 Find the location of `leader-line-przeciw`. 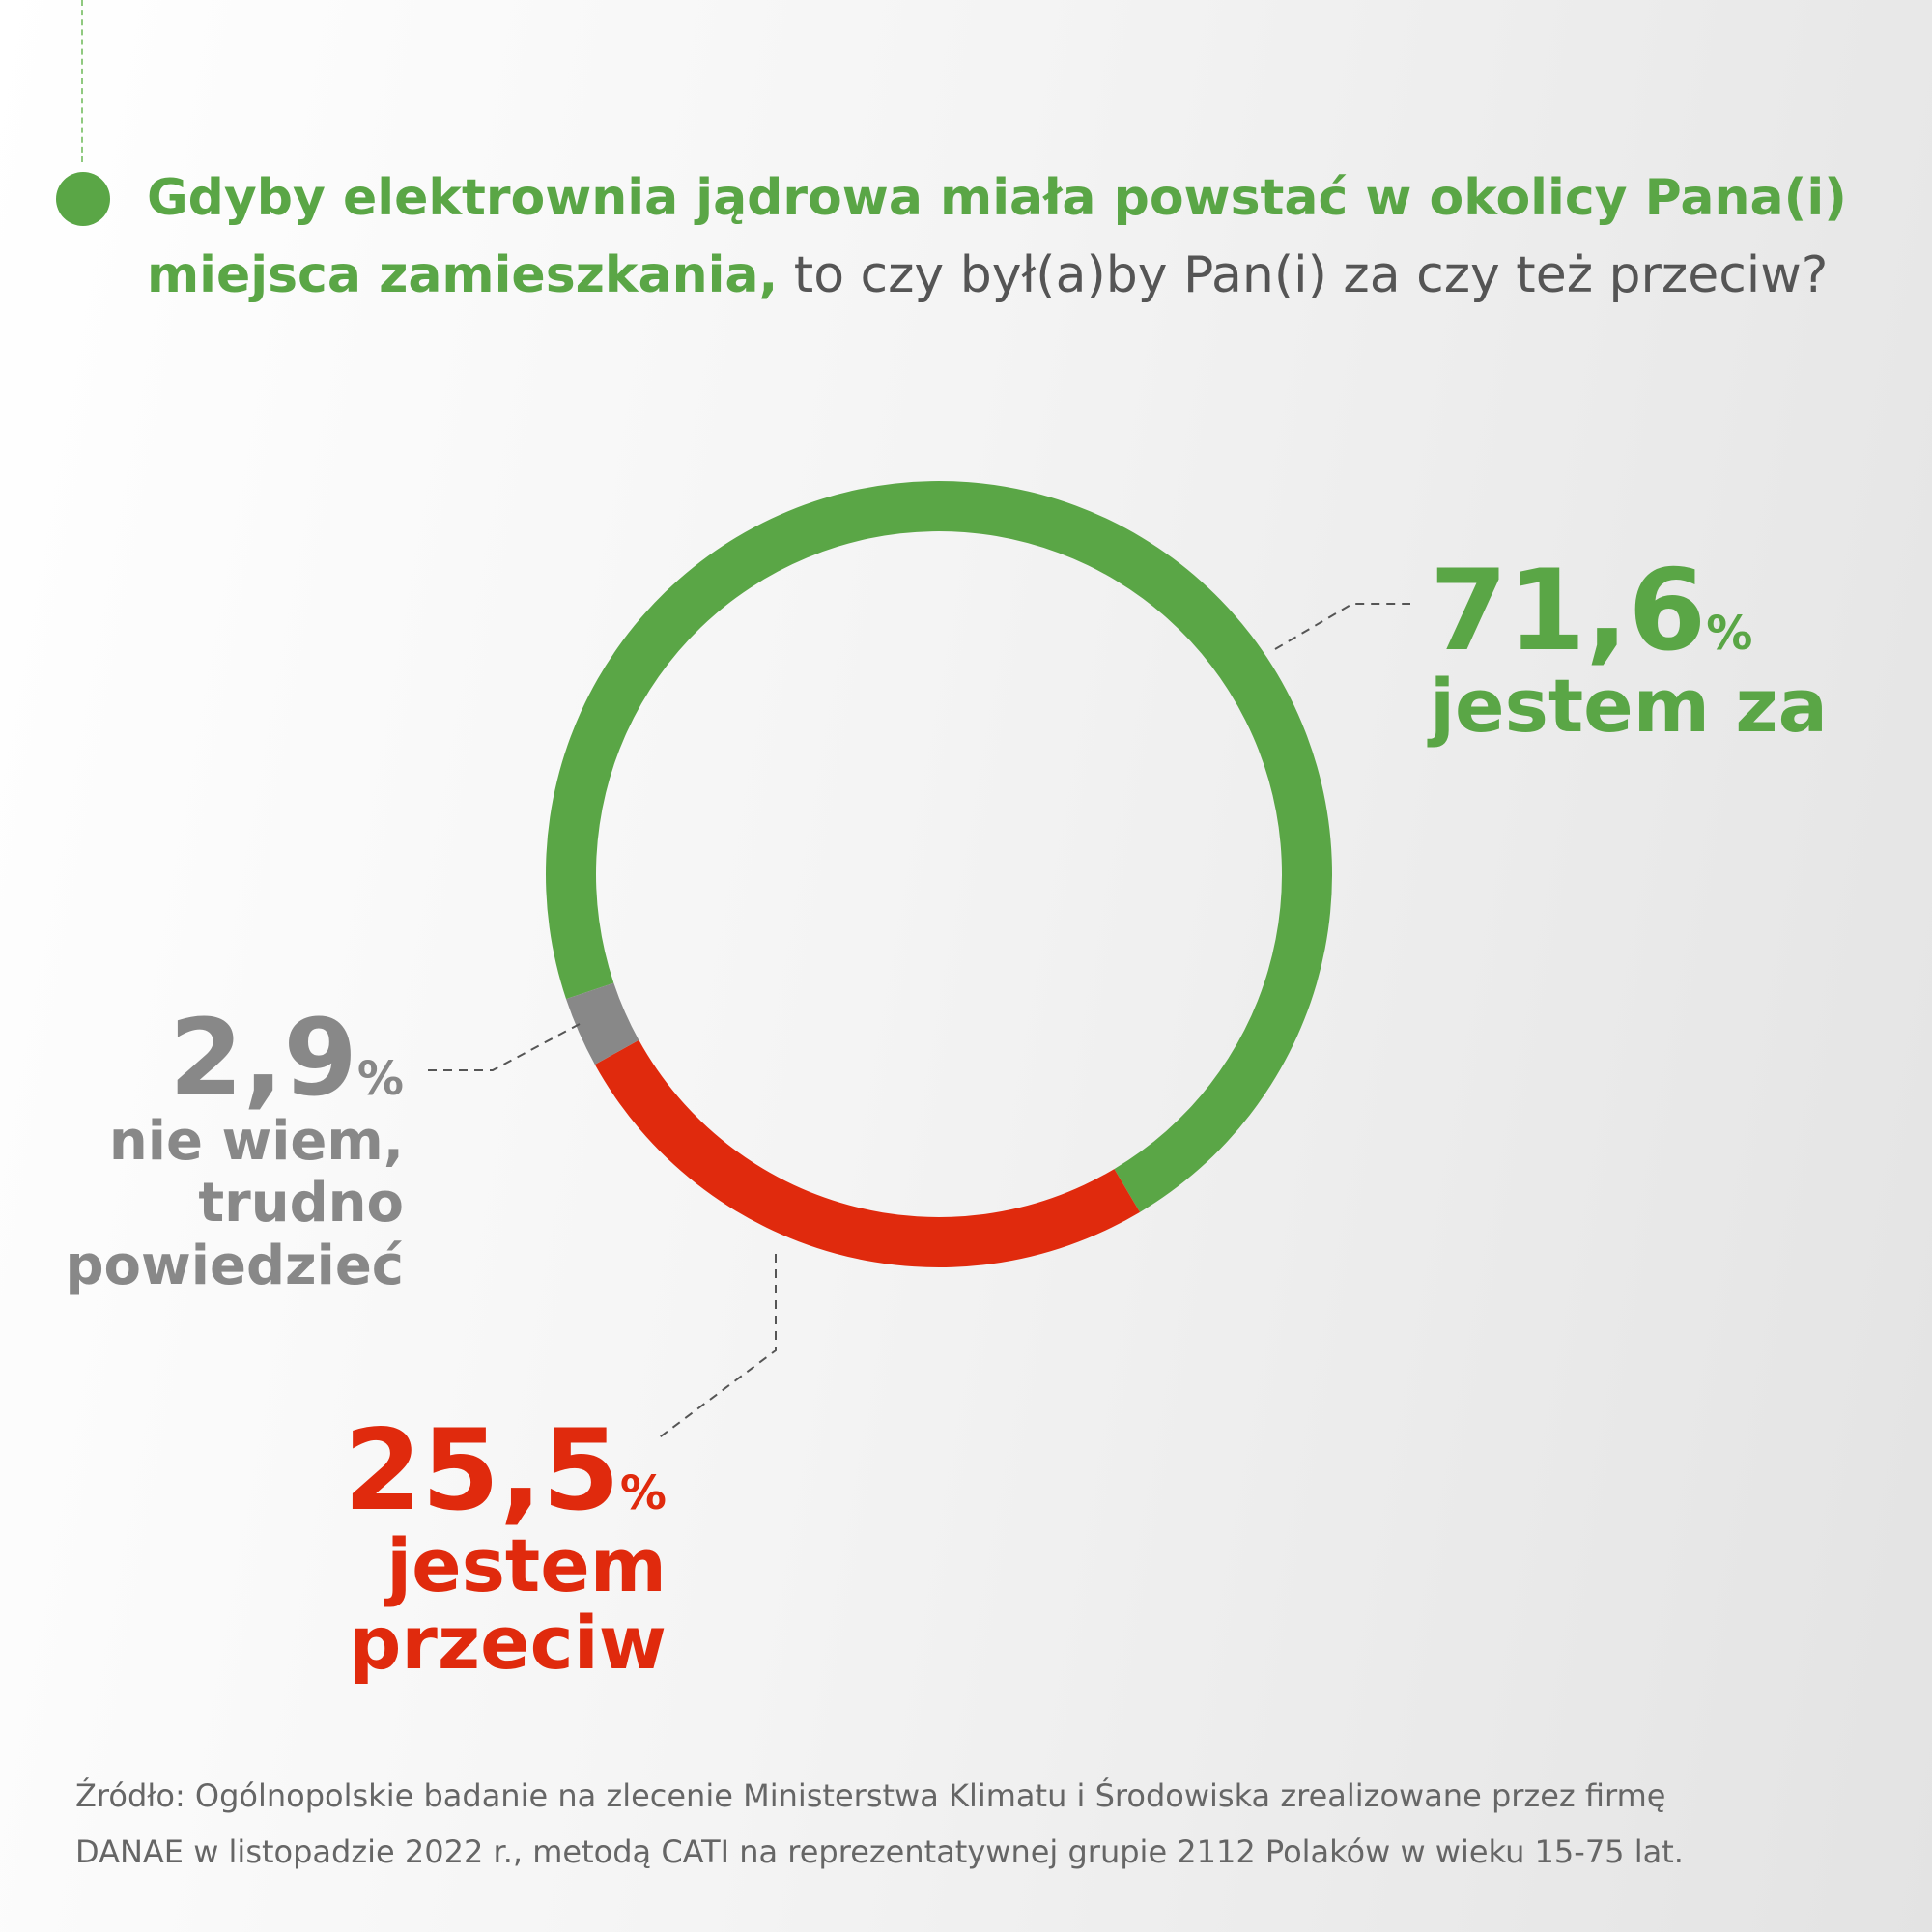

leader-line-przeciw is located at coordinates (716, 1347).